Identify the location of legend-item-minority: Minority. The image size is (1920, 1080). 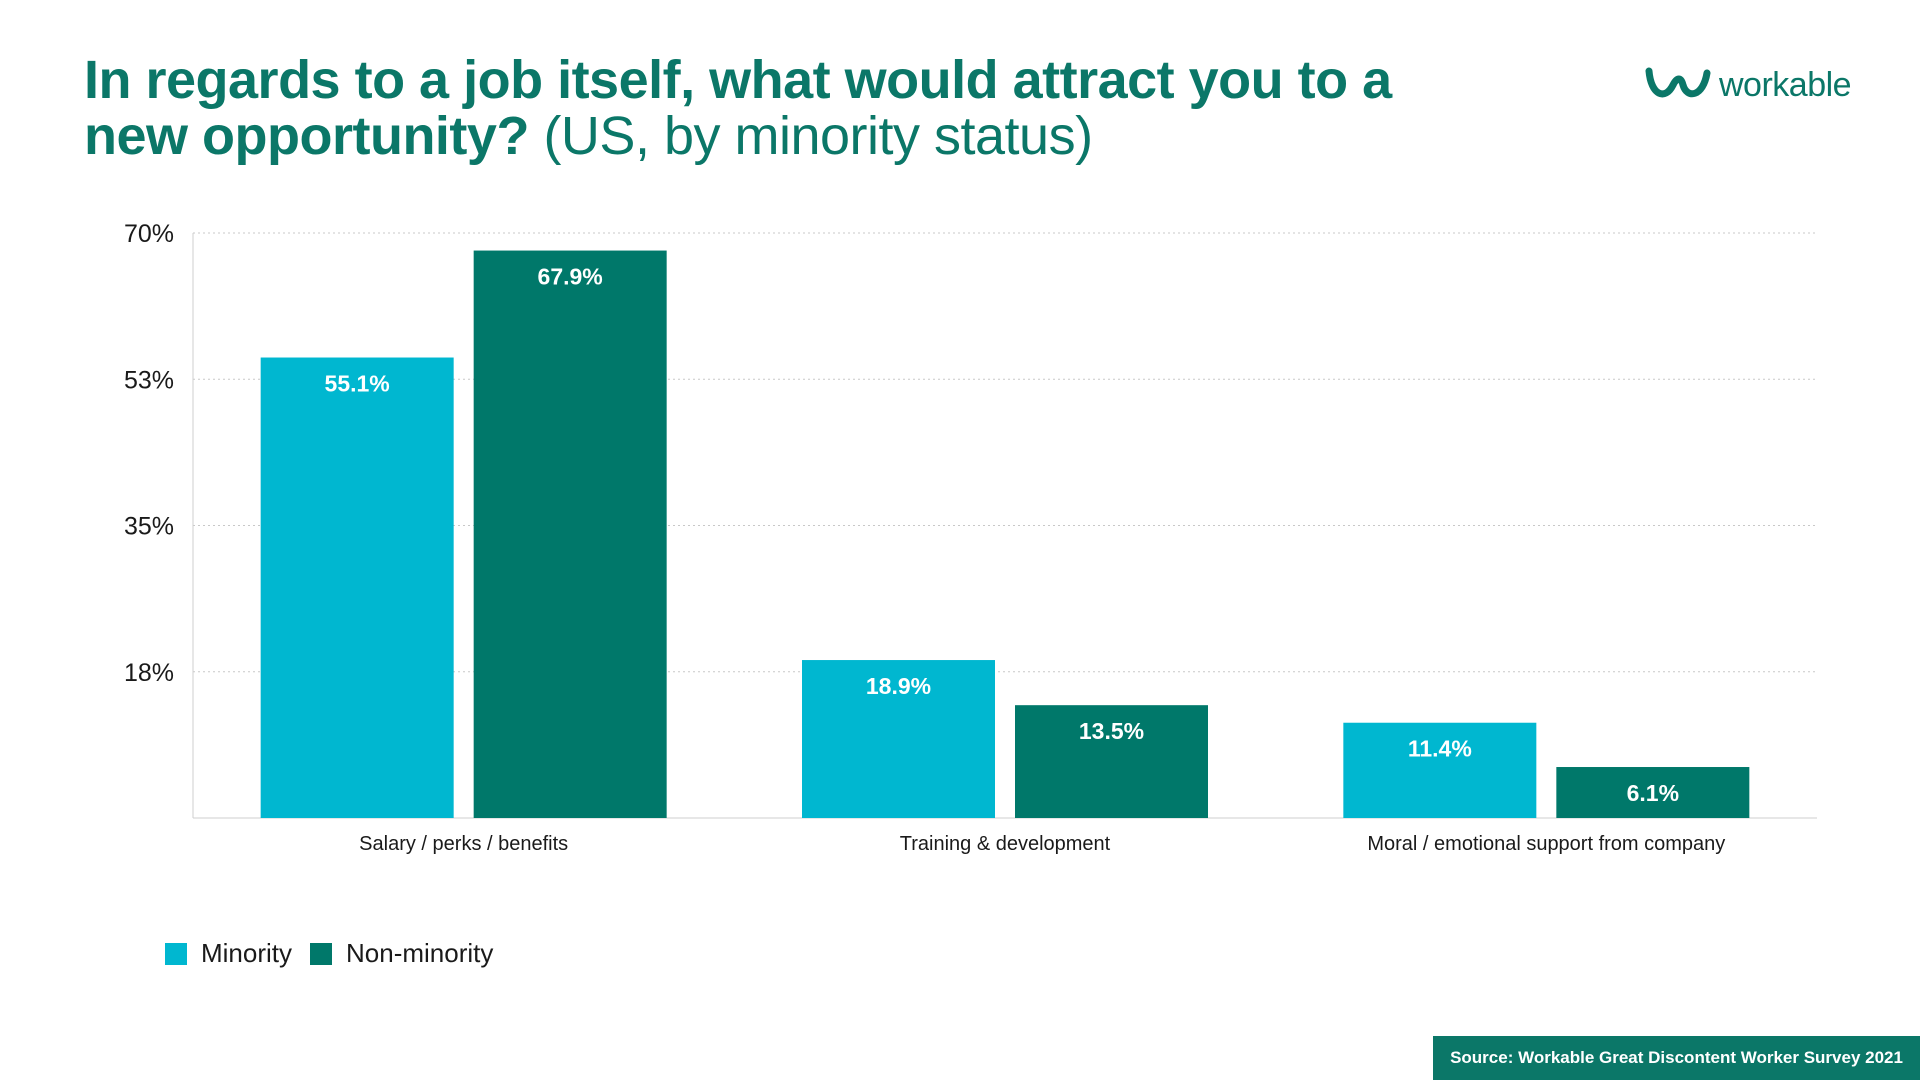
(228, 953).